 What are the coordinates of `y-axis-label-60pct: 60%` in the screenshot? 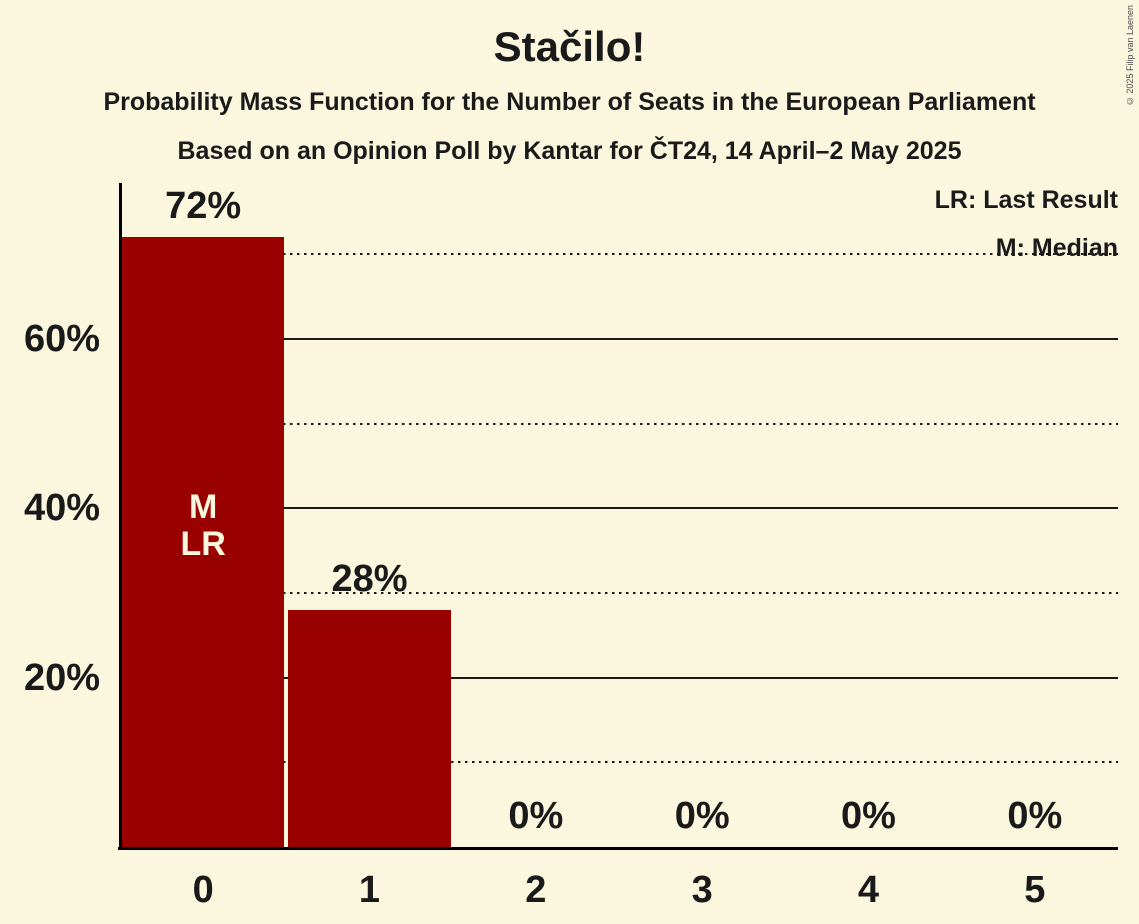 It's located at (61, 338).